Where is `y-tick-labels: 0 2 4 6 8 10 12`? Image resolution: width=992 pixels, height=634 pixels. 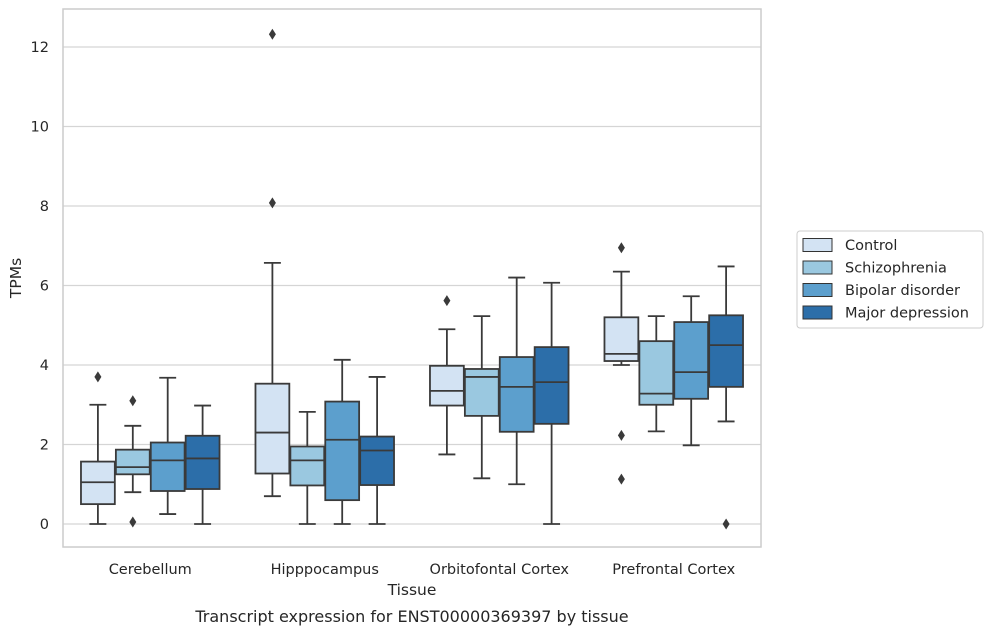
y-tick-labels: 0 2 4 6 8 10 12 is located at coordinates (40, 286).